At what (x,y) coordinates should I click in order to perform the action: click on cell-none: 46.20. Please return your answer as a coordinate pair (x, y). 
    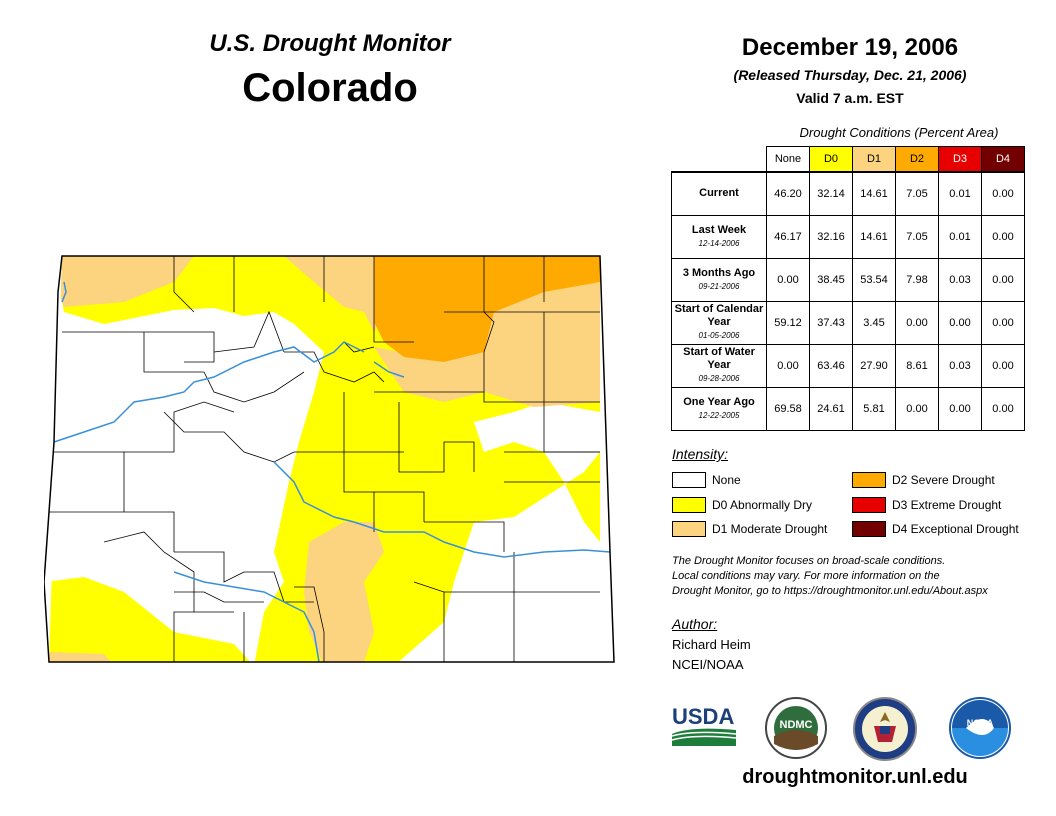
    Looking at the image, I should click on (788, 193).